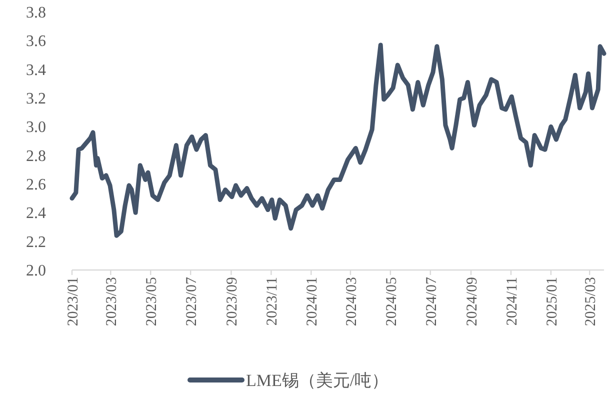 Image resolution: width=614 pixels, height=400 pixels. I want to click on x-tick-label: 2025/03, so click(591, 301).